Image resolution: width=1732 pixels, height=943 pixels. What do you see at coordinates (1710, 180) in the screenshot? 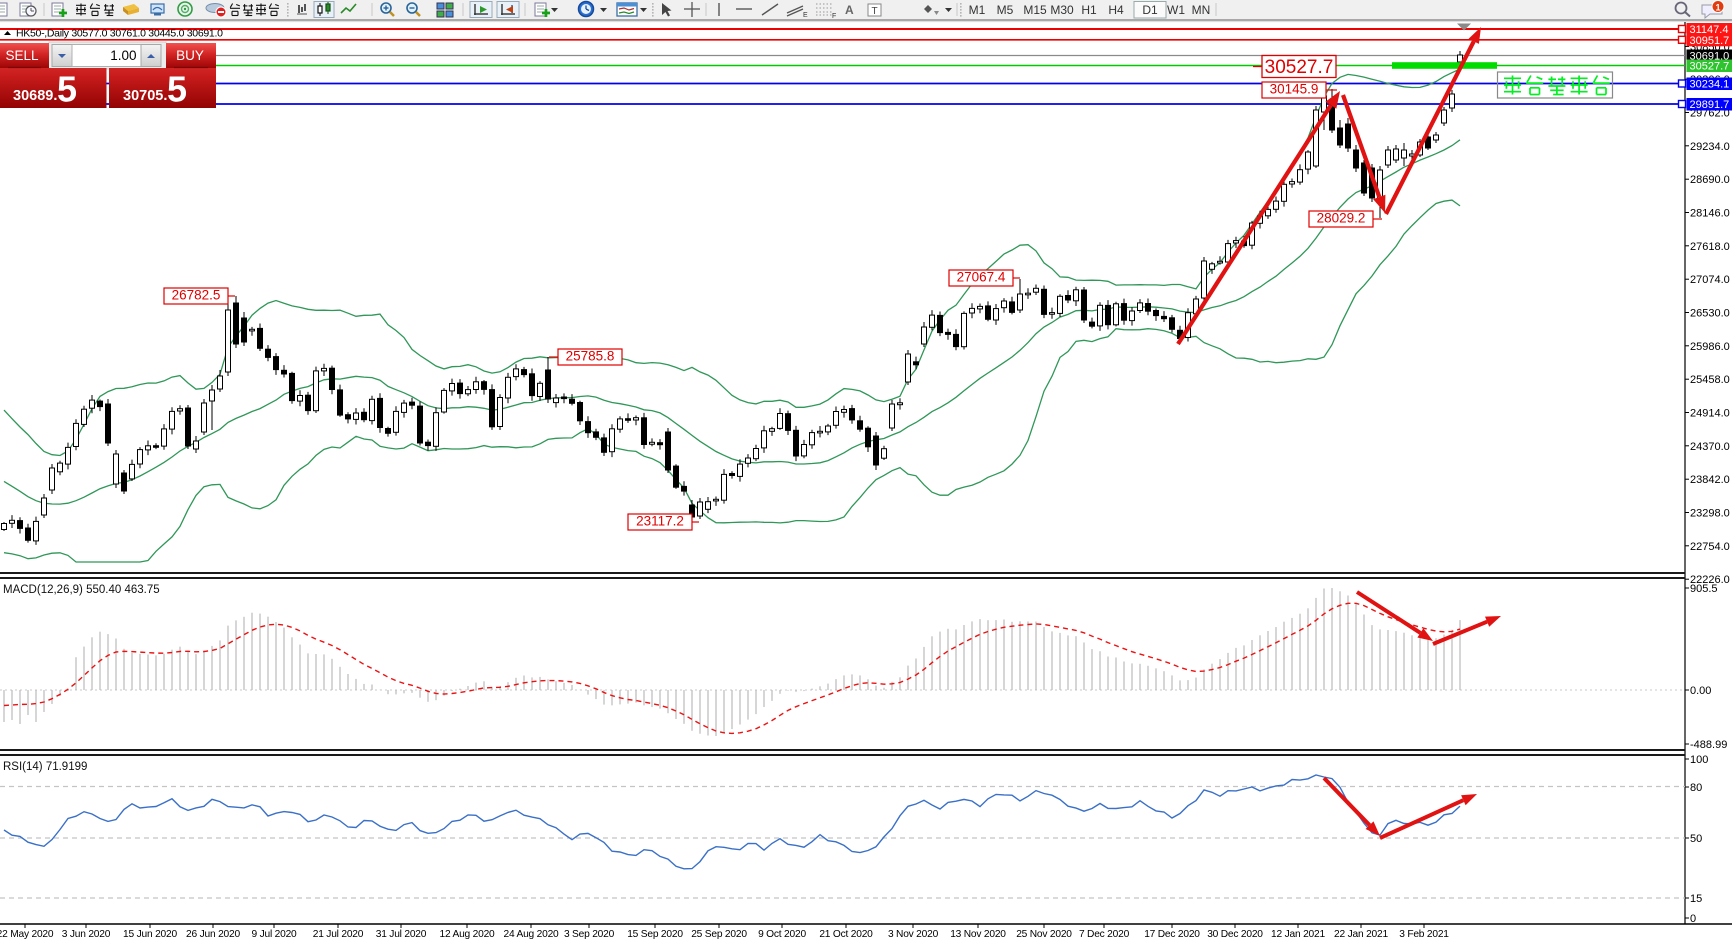
I see `svg-text: 28690.0` at bounding box center [1710, 180].